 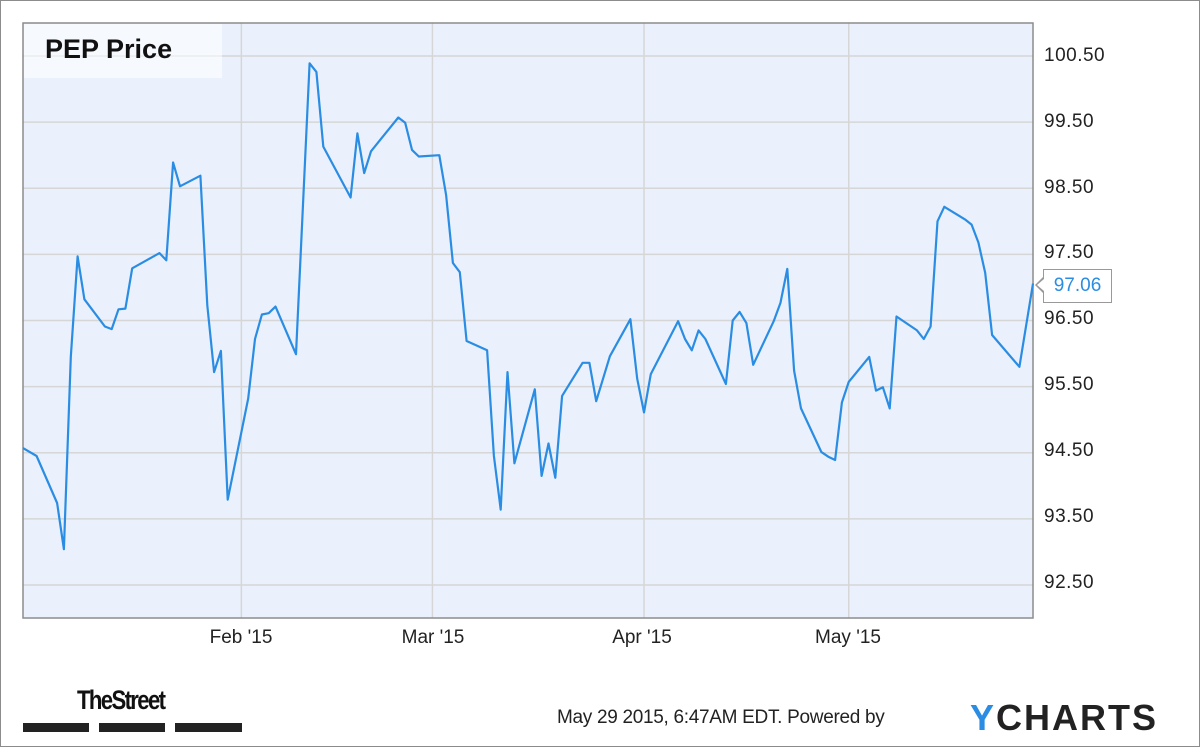 What do you see at coordinates (1069, 582) in the screenshot?
I see `y-tick-label: 92.50` at bounding box center [1069, 582].